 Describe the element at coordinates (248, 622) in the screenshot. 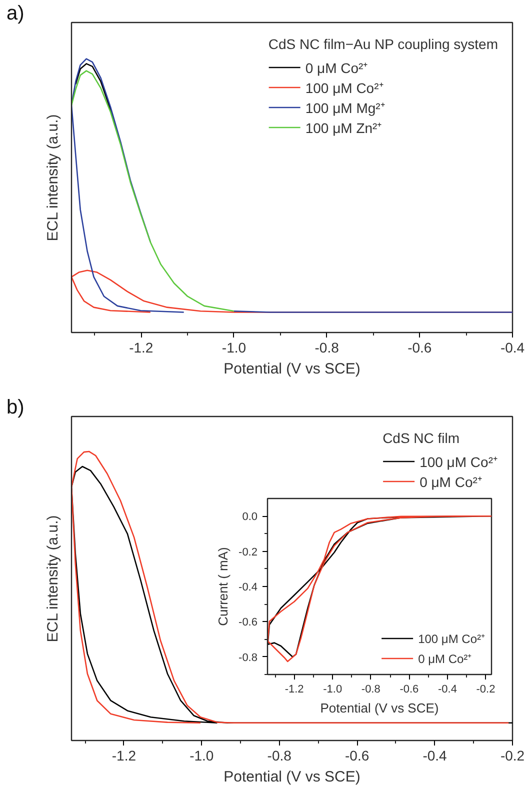

I see `y-tick-label: -0.6` at that location.